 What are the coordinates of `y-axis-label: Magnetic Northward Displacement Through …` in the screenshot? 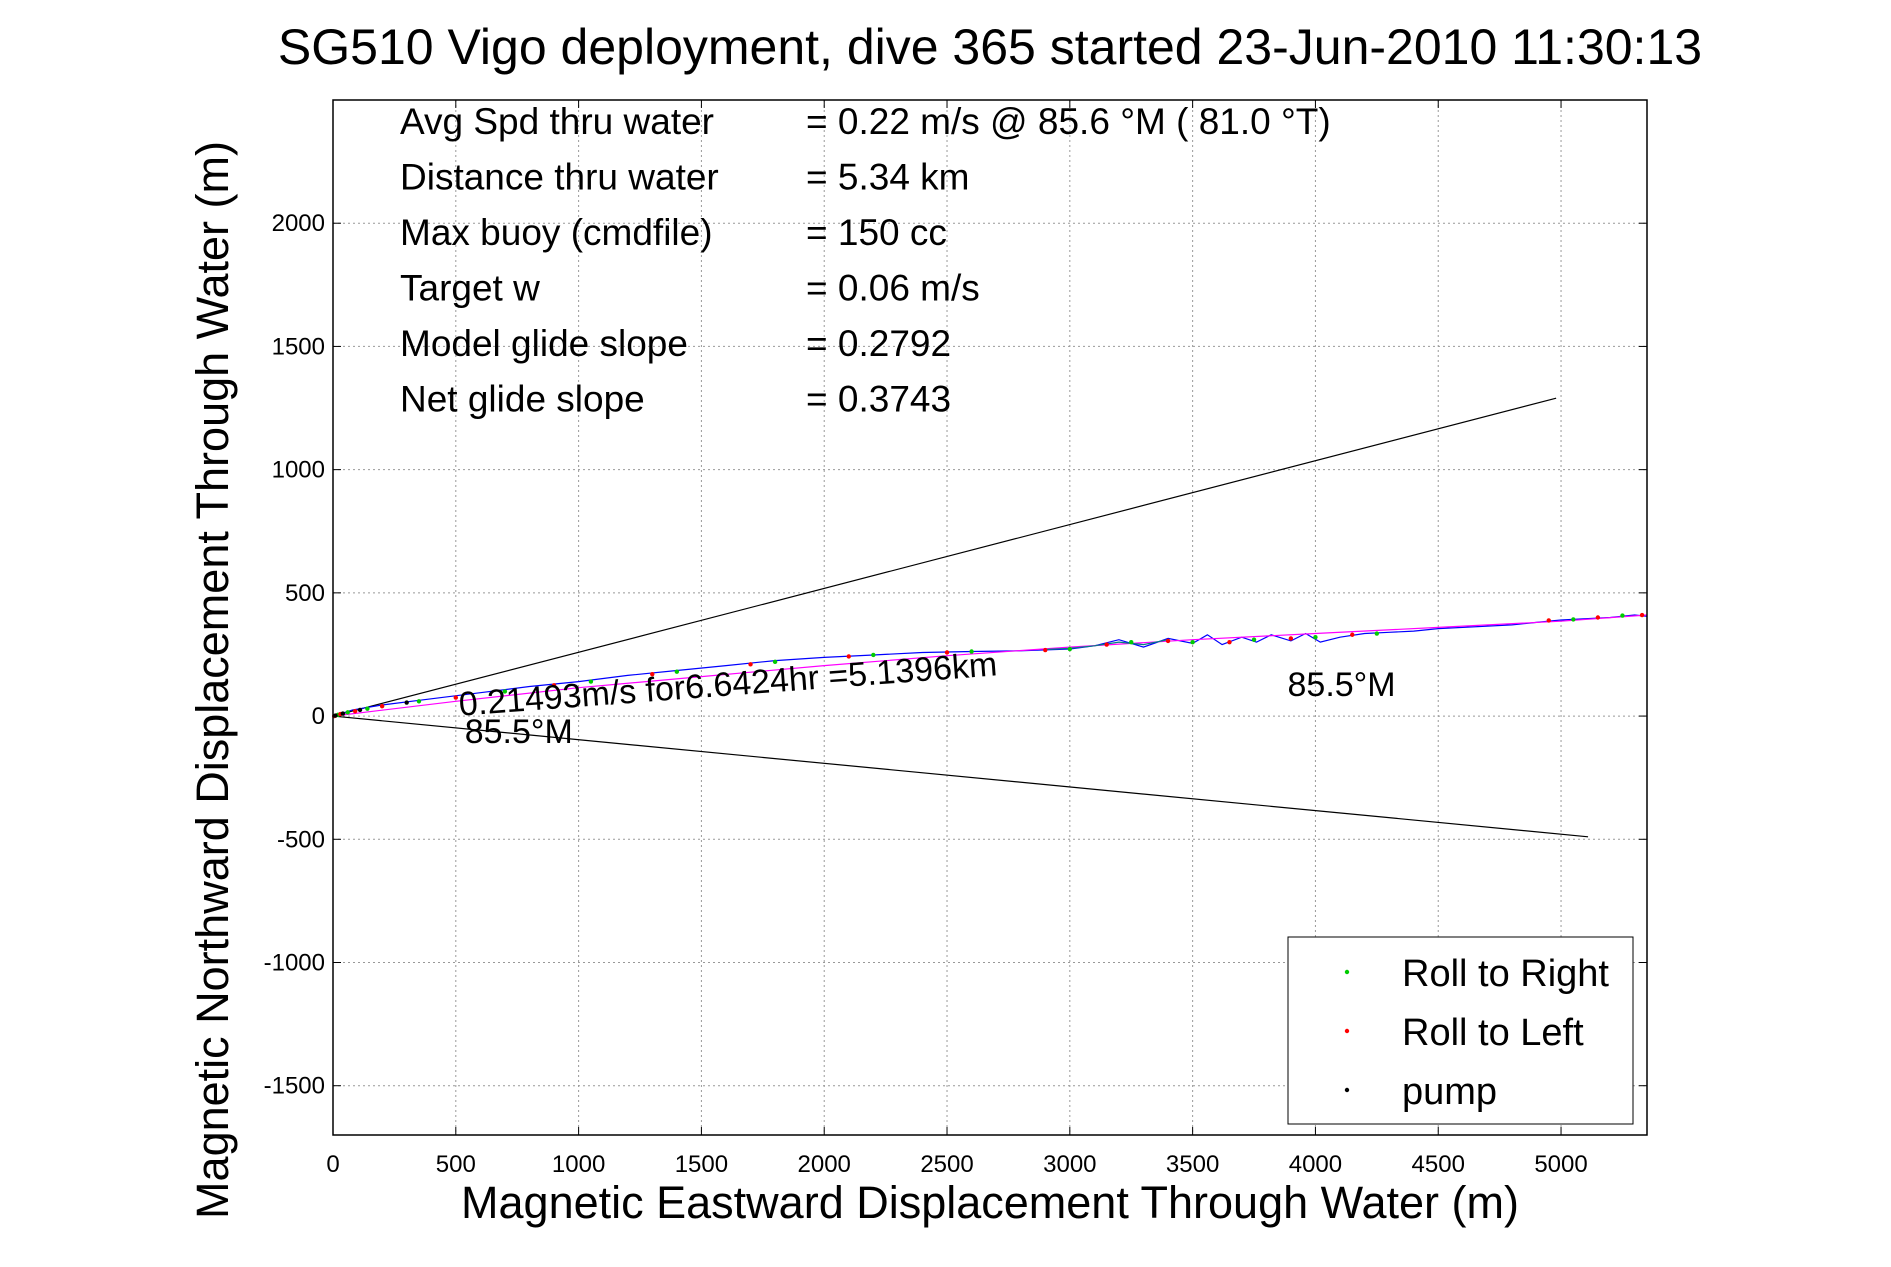 It's located at (212, 680).